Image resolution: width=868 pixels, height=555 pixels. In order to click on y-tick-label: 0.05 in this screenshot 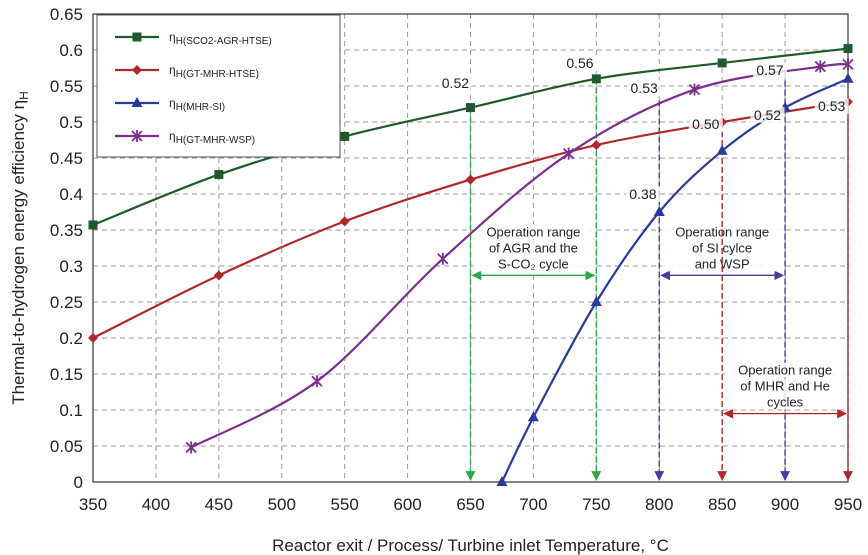, I will do `click(66, 446)`.